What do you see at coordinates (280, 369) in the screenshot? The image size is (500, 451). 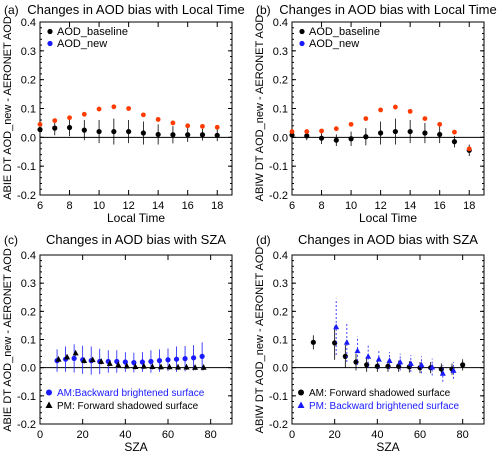 I see `y-tick-label: 0.0` at bounding box center [280, 369].